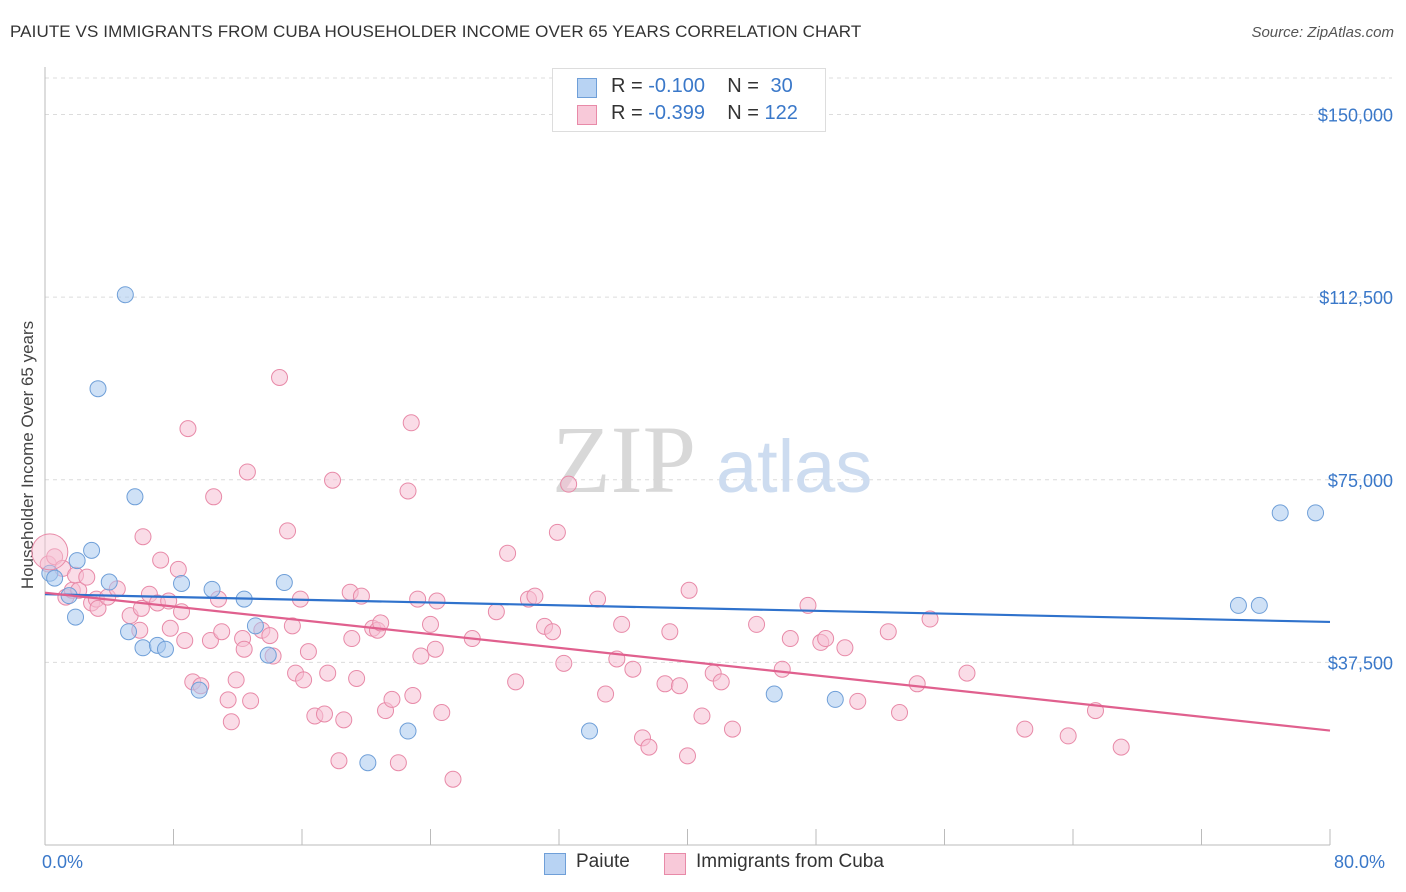  What do you see at coordinates (689, 100) in the screenshot?
I see `stats-legend: R = -0.100 N = 30 R = -0.399 N = 122` at bounding box center [689, 100].